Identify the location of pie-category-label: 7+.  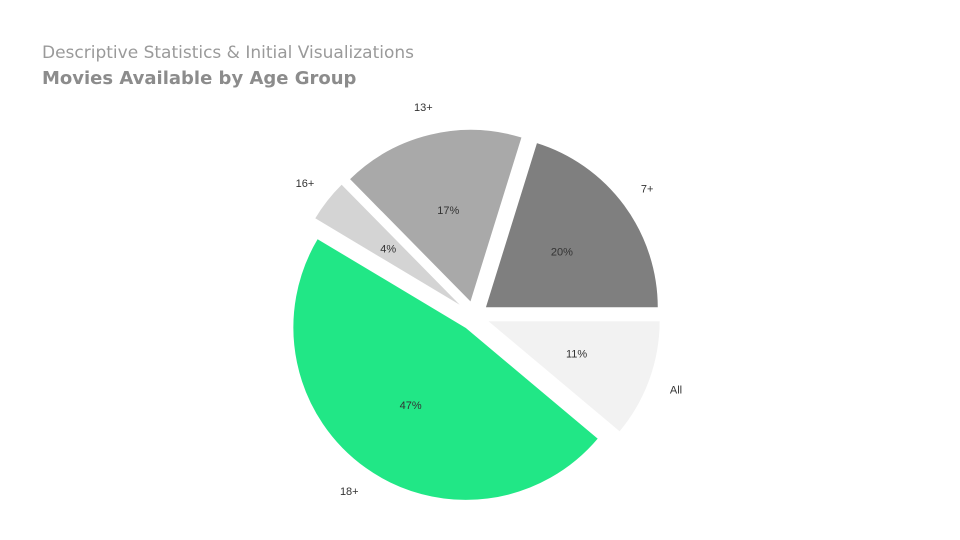
(647, 190).